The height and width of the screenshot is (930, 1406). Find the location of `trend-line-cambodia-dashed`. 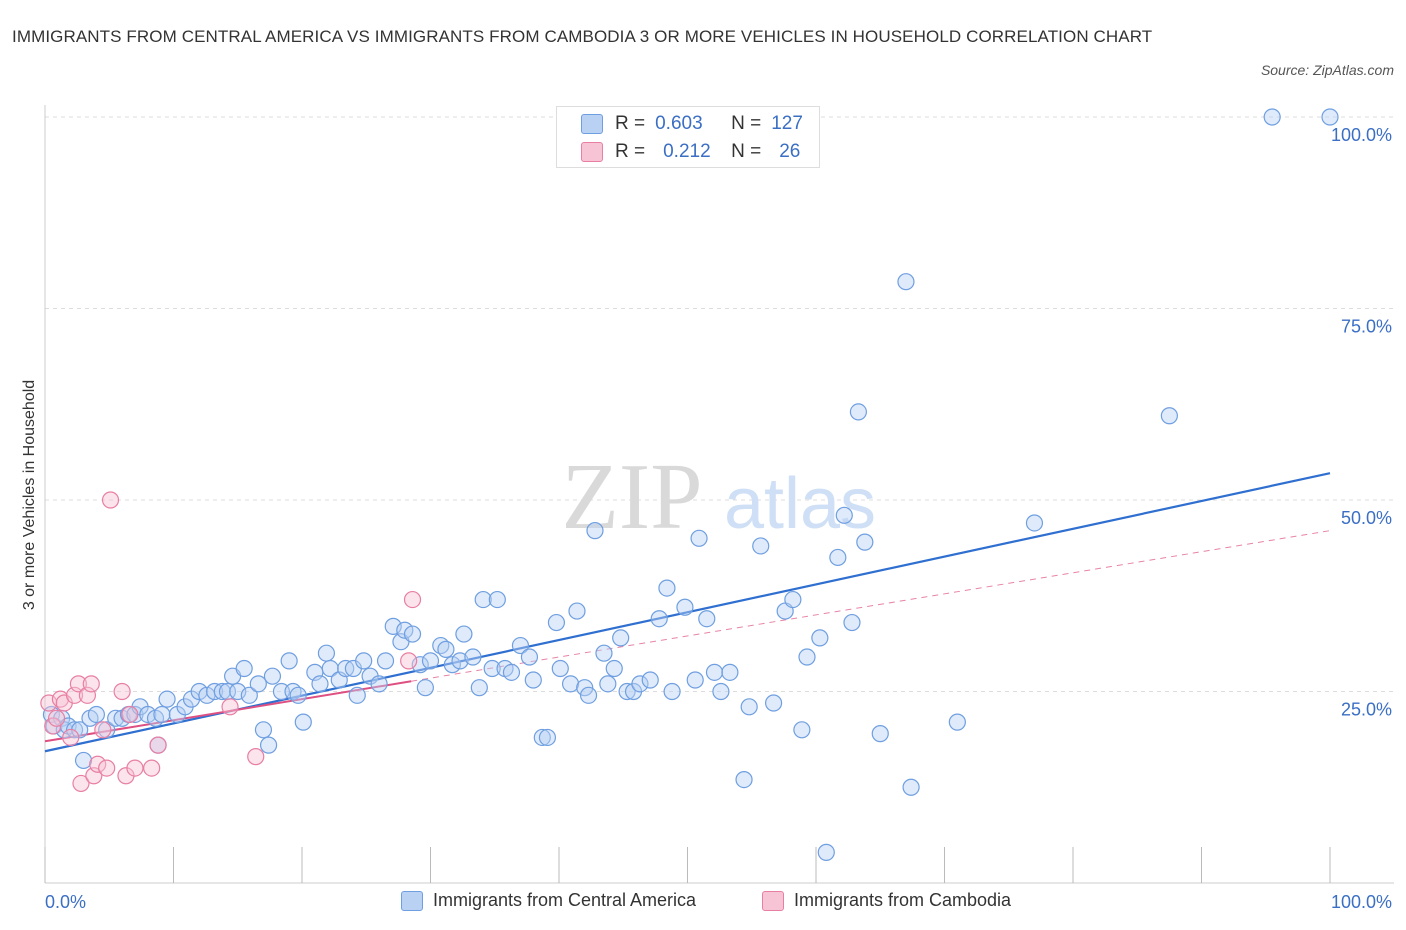

trend-line-cambodia-dashed is located at coordinates (871, 606).